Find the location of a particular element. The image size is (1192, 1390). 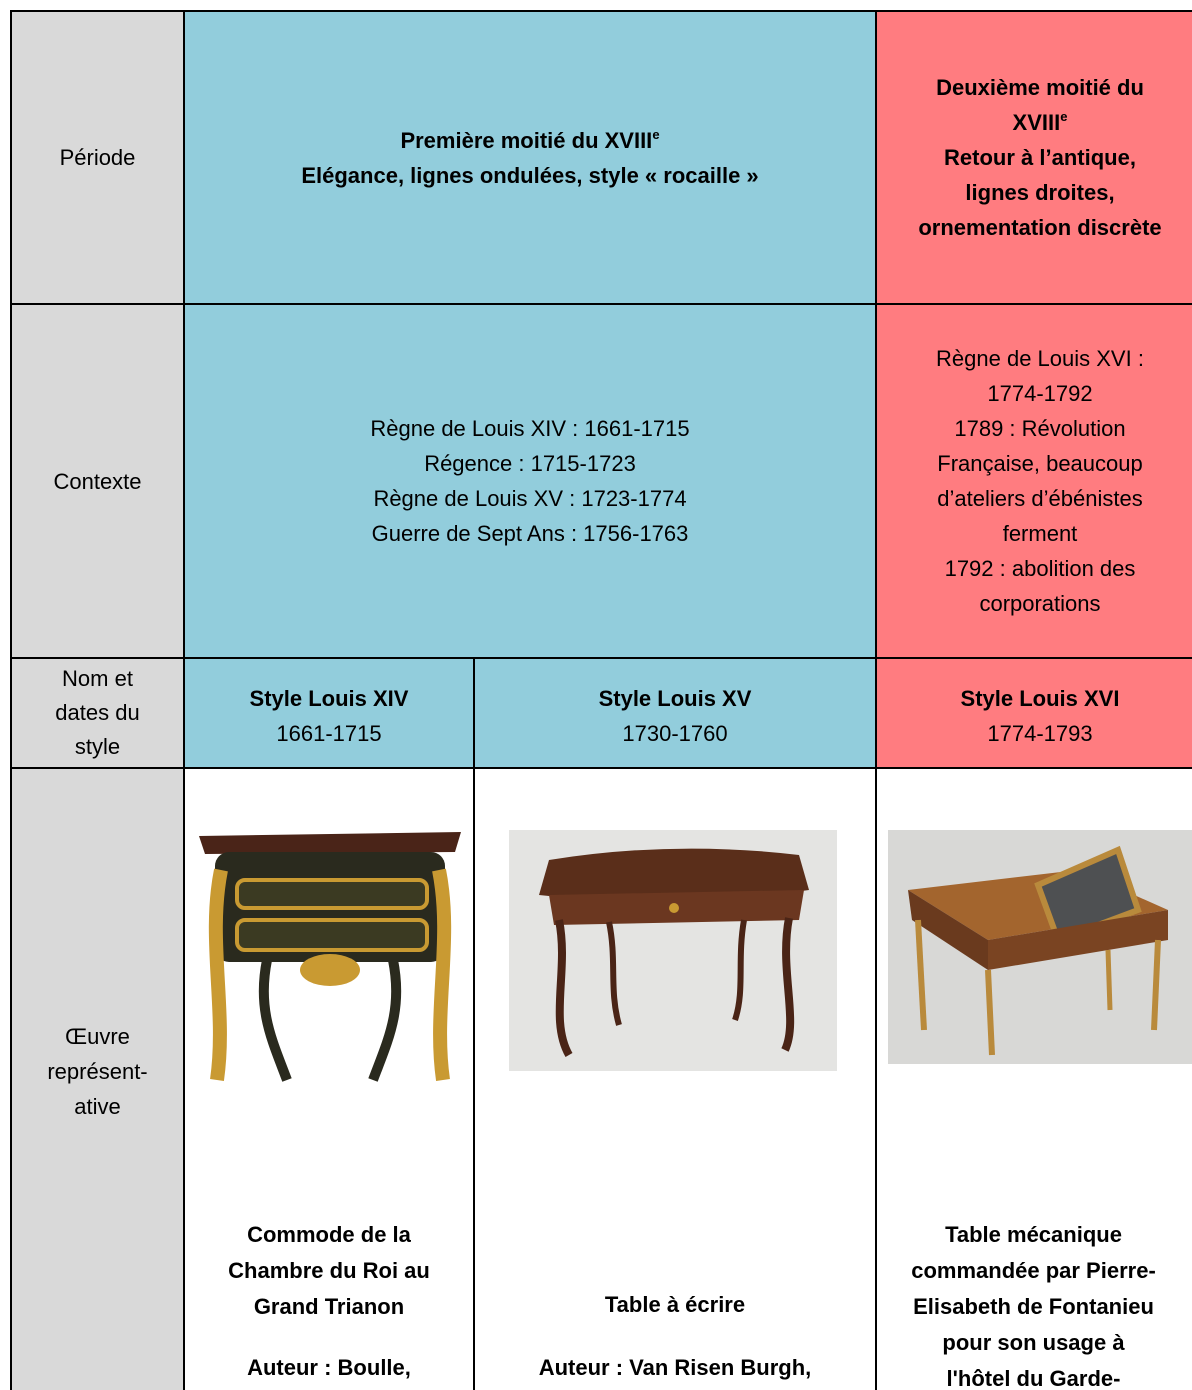

text-line: corporations is located at coordinates (1040, 603).